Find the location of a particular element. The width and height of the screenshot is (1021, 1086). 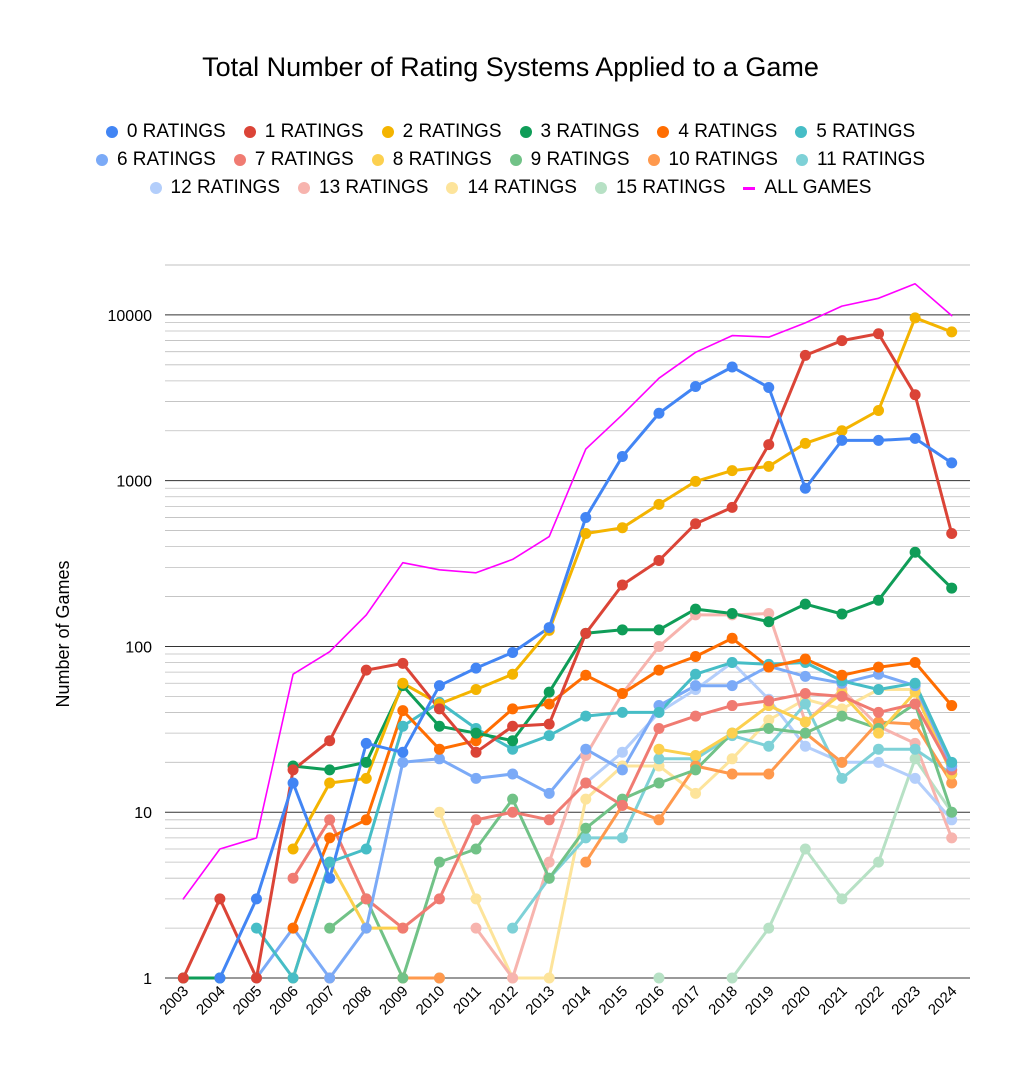

x-tick-label: 2018 is located at coordinates (723, 1001).